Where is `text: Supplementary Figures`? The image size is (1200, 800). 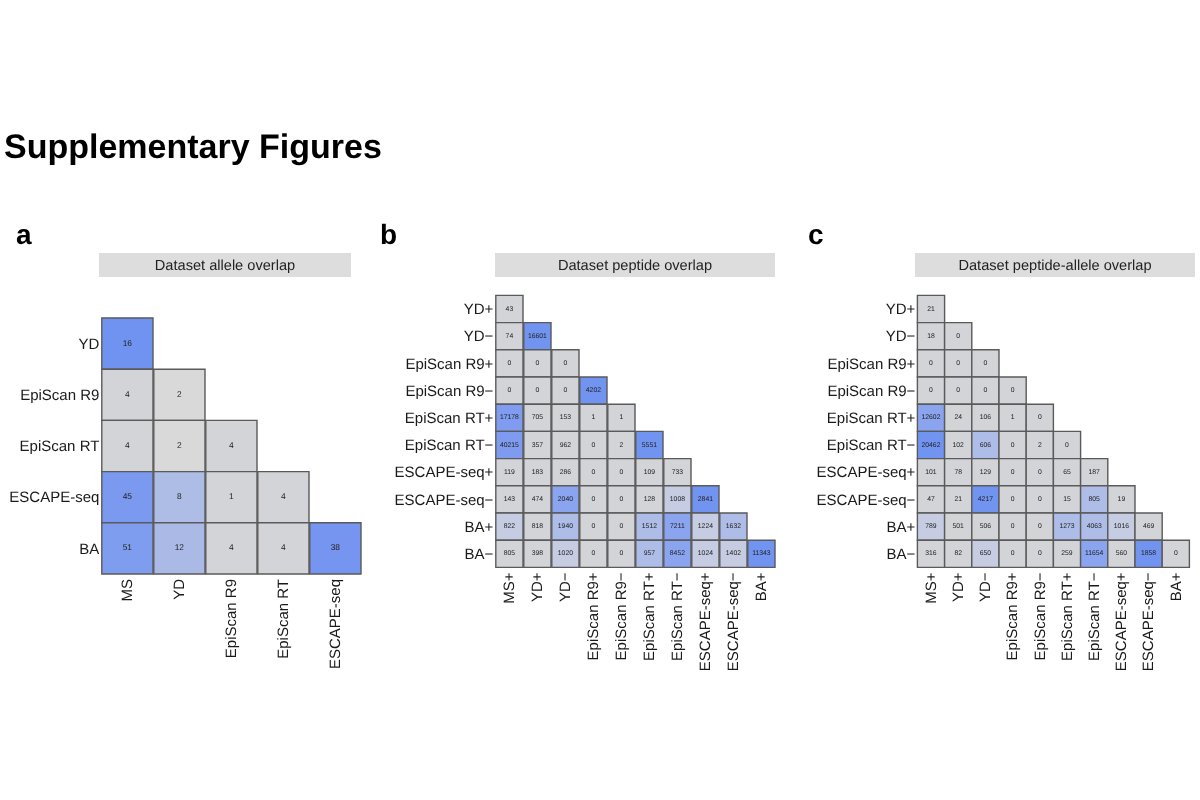 text: Supplementary Figures is located at coordinates (193, 147).